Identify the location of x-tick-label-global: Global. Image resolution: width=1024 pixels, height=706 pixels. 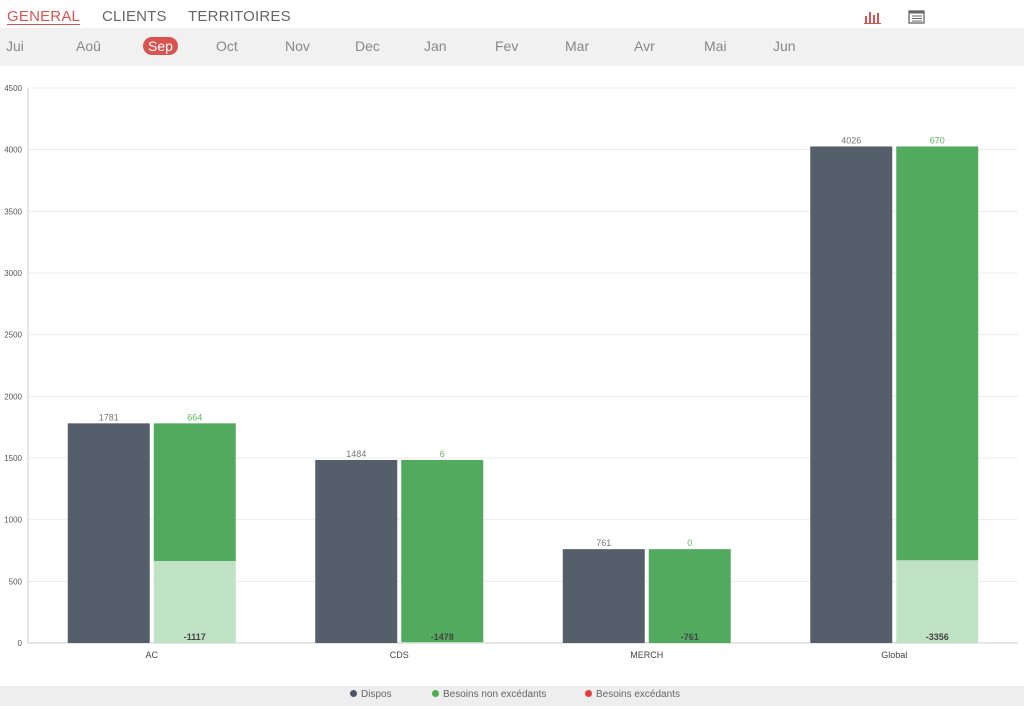
(894, 655).